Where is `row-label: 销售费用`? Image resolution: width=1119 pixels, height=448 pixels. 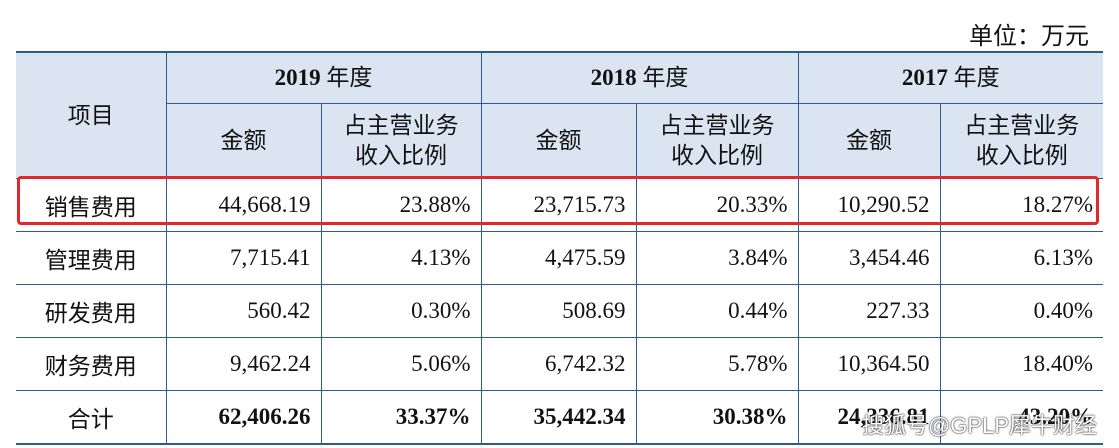
row-label: 销售费用 is located at coordinates (91, 205).